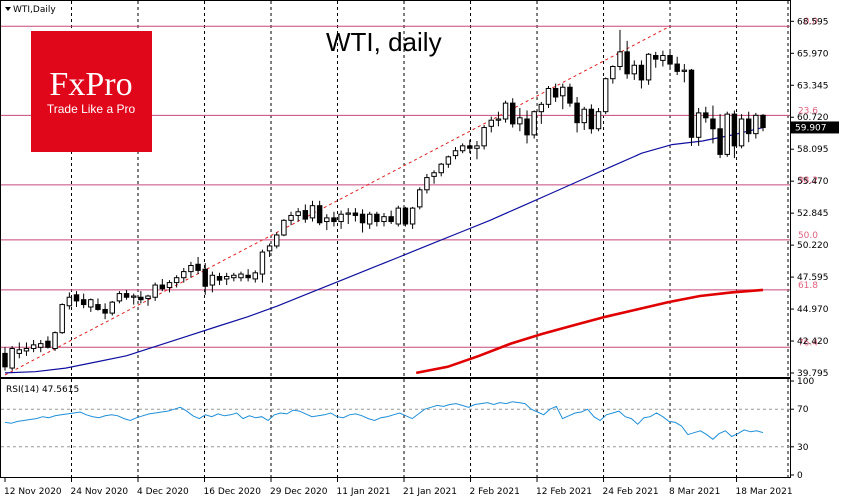 This screenshot has width=860, height=500. I want to click on time-tick-label: 24 Nov 2020, so click(100, 492).